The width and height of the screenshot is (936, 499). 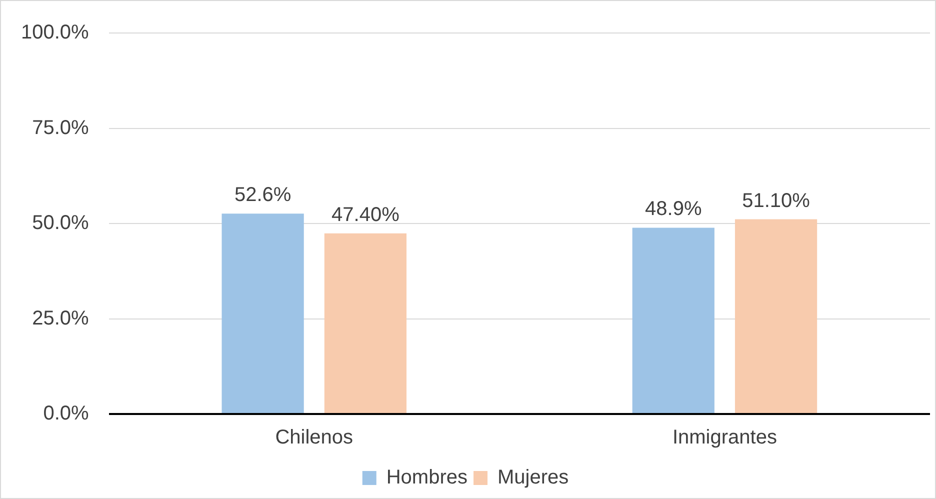 What do you see at coordinates (776, 201) in the screenshot?
I see `data-label: 51.10%` at bounding box center [776, 201].